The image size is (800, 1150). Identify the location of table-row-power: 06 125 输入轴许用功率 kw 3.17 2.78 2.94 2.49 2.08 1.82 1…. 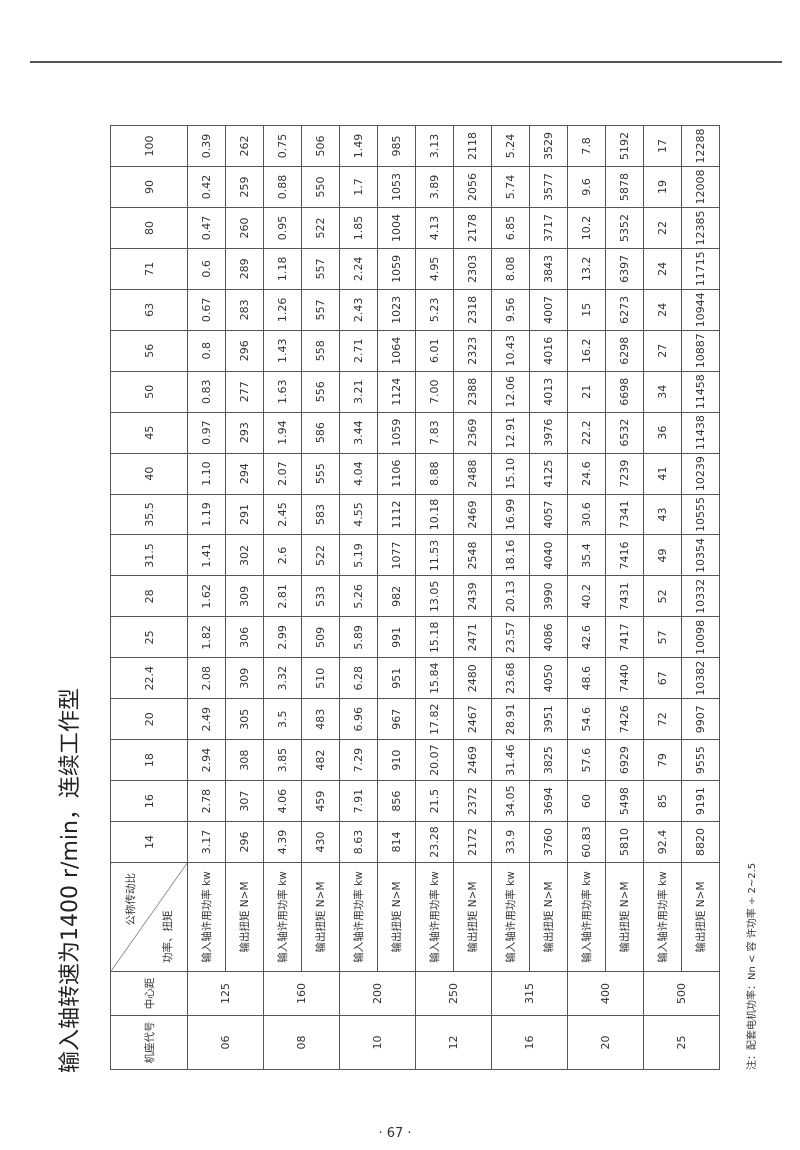
(225, 597).